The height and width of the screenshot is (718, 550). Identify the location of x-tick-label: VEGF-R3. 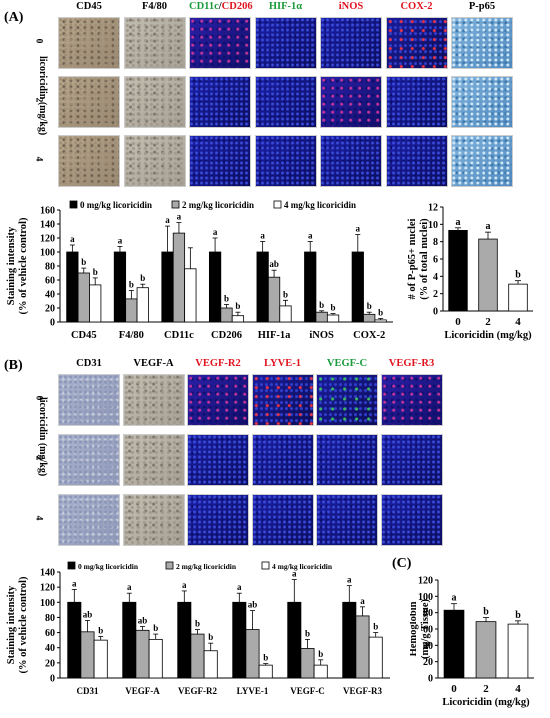
(362, 691).